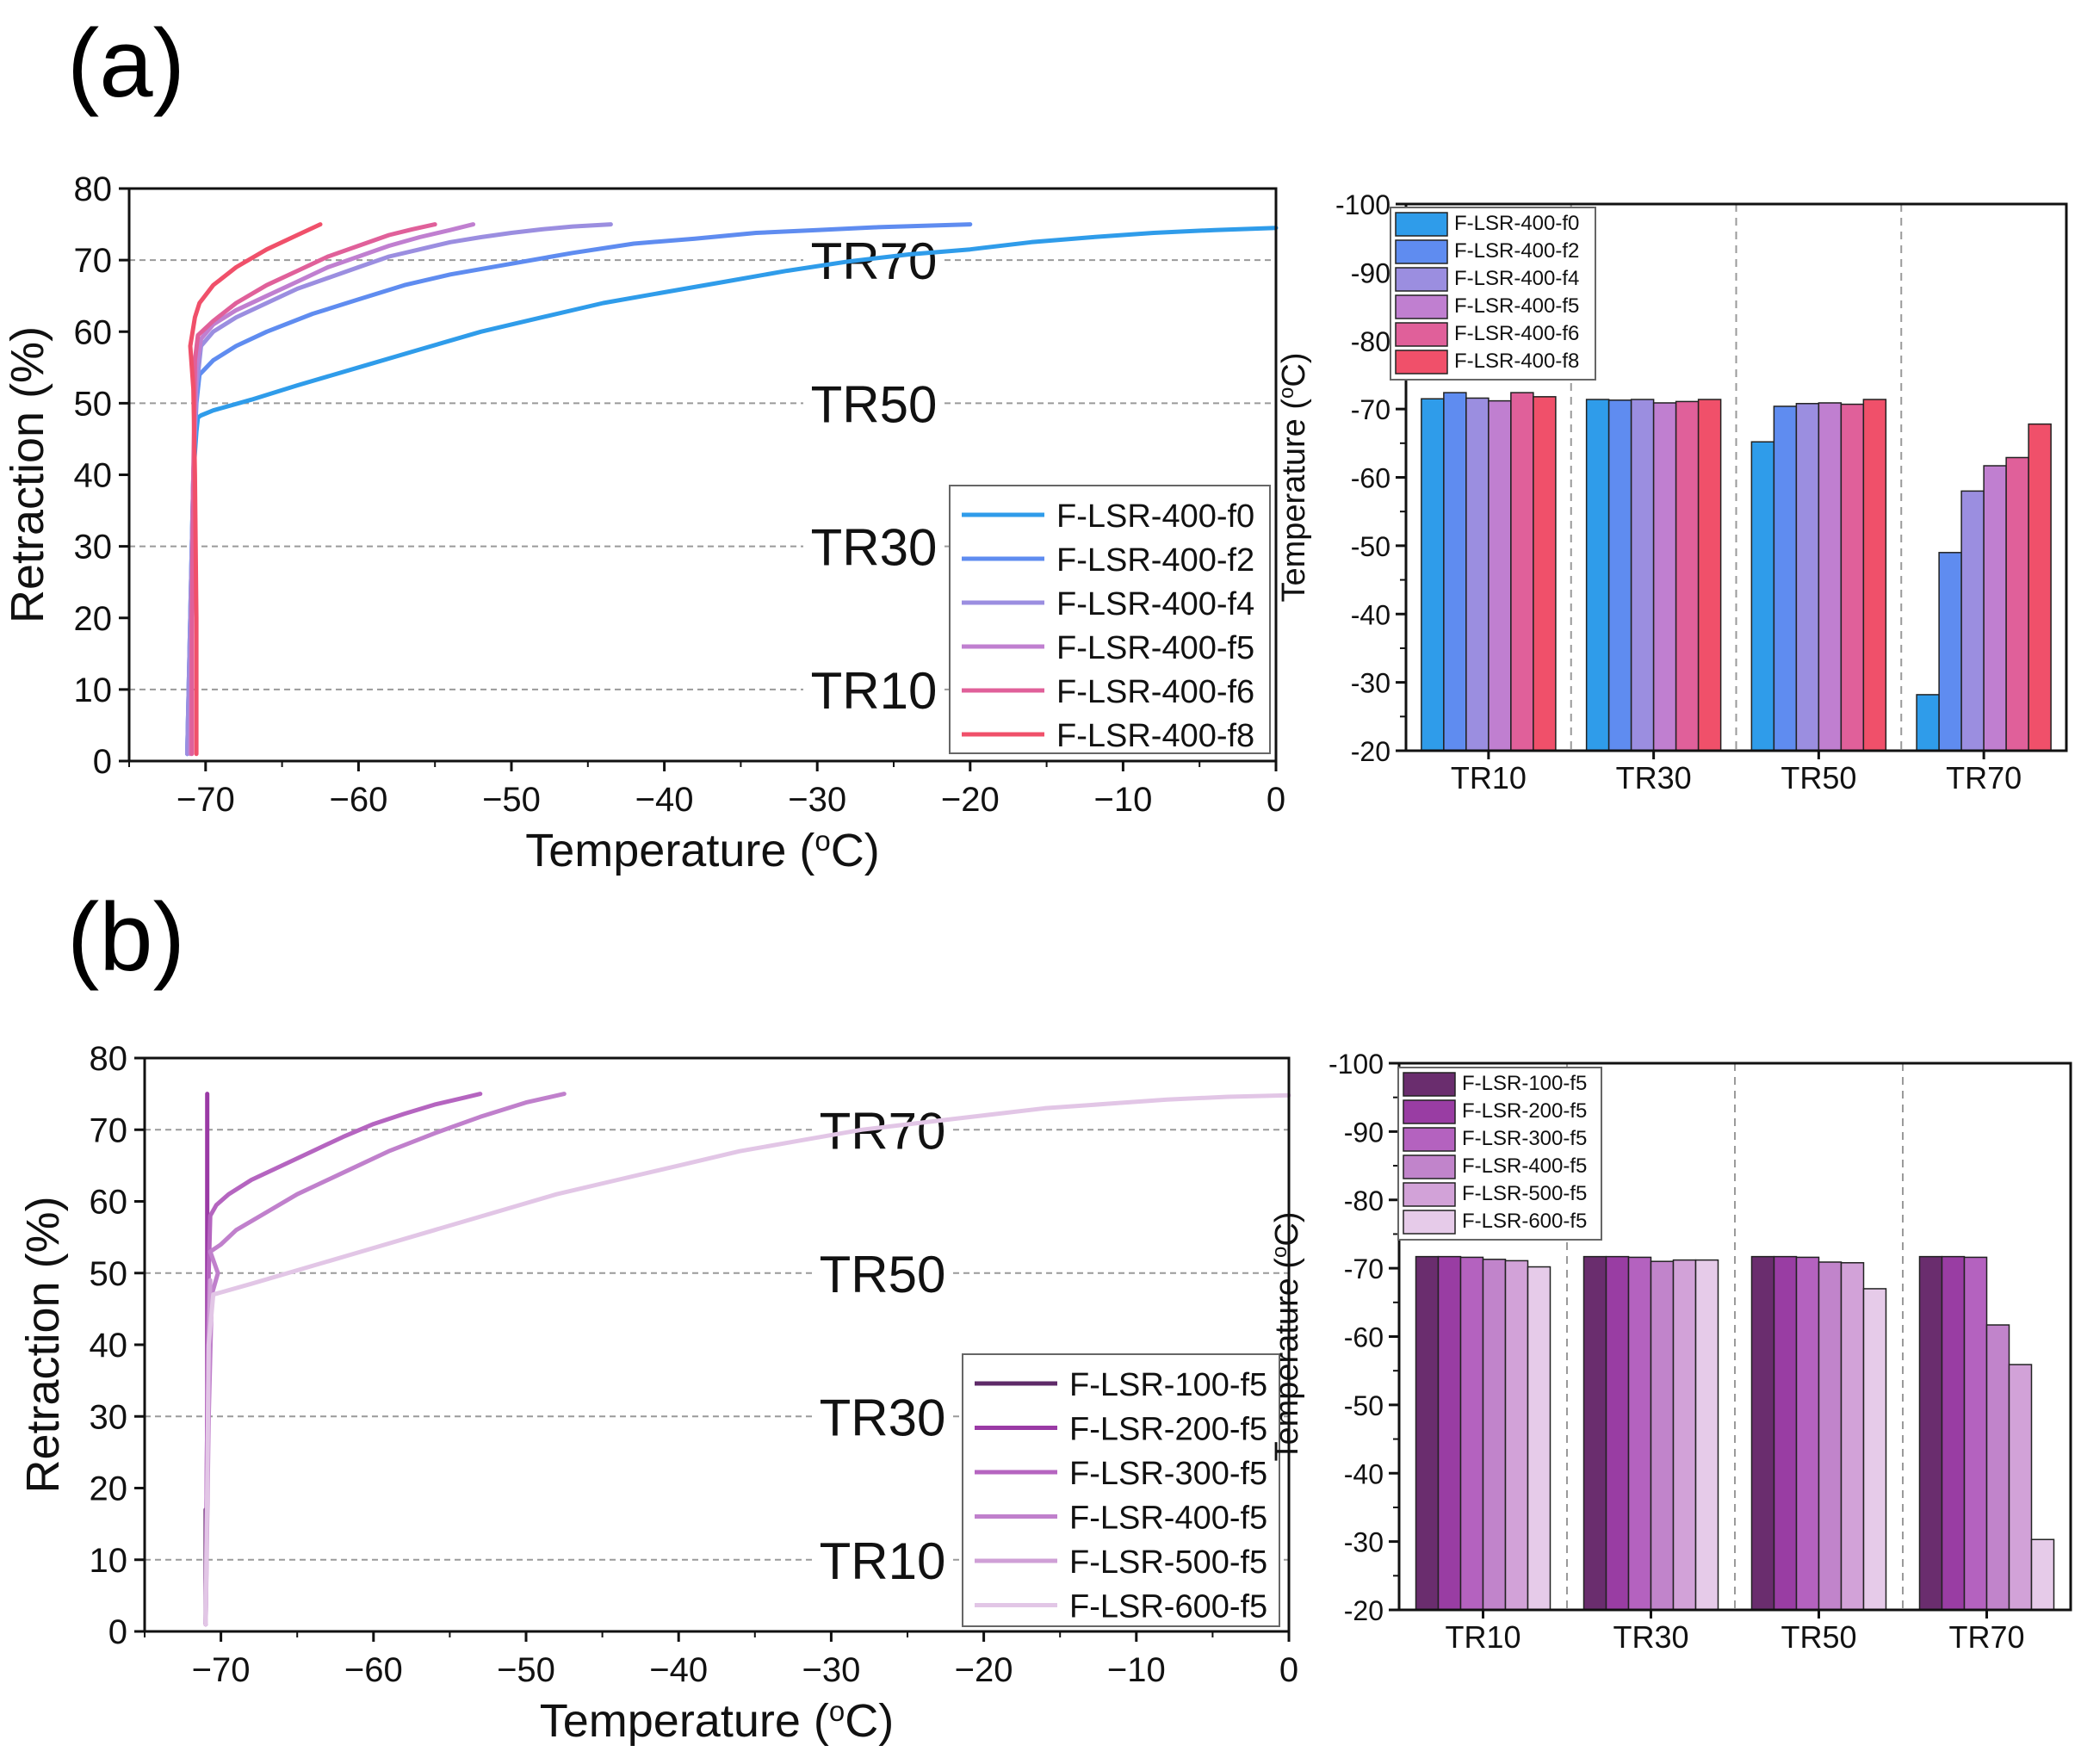  What do you see at coordinates (1477, 574) in the screenshot?
I see `bar-tr10-f-lsr-400-f4` at bounding box center [1477, 574].